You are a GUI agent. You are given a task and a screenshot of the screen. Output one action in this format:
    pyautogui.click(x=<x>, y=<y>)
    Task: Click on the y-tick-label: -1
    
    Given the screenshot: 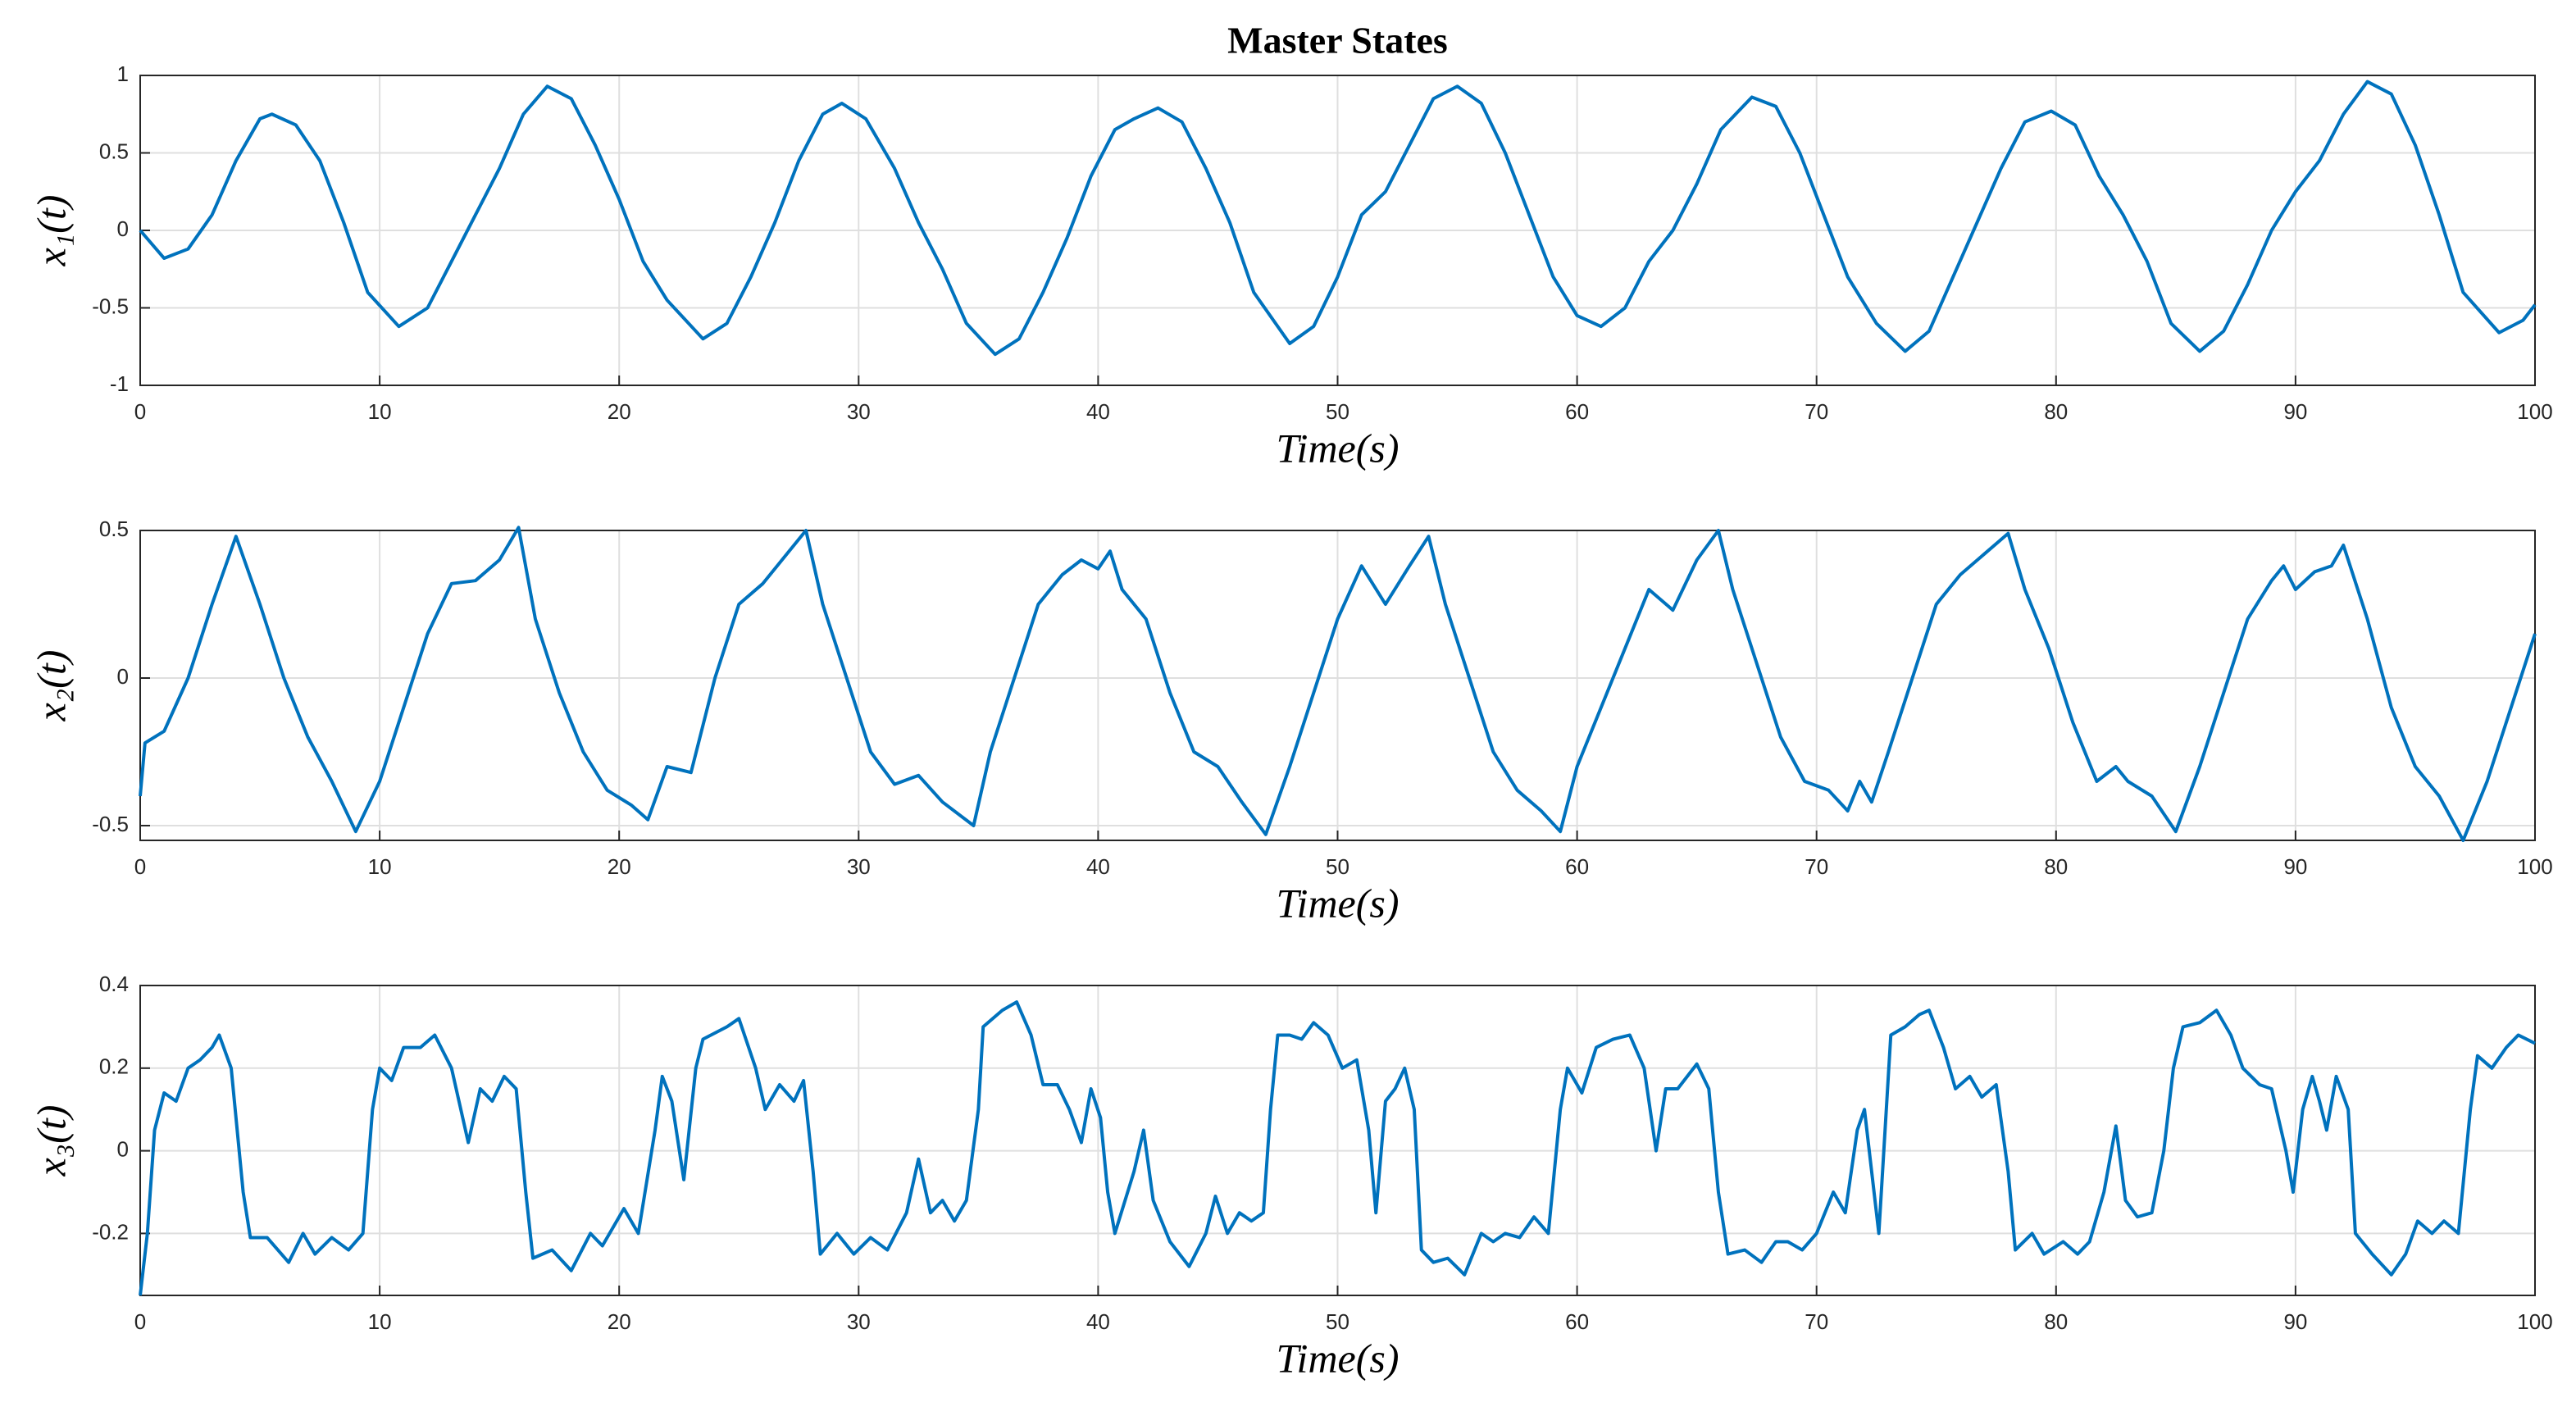 What is the action you would take?
    pyautogui.click(x=119, y=383)
    